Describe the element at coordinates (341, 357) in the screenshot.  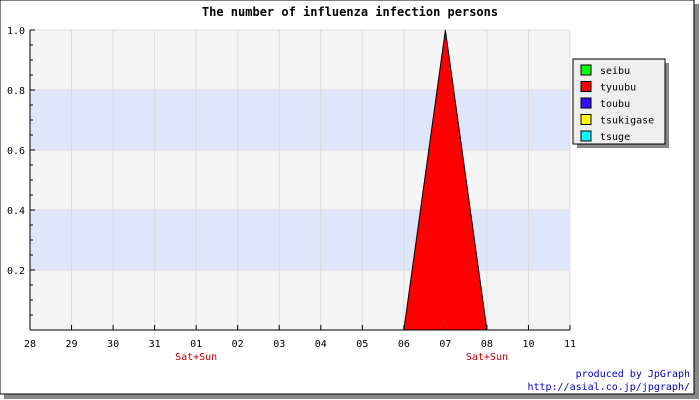
I see `weekend-labels: Sat+Sun Sat+Sun` at that location.